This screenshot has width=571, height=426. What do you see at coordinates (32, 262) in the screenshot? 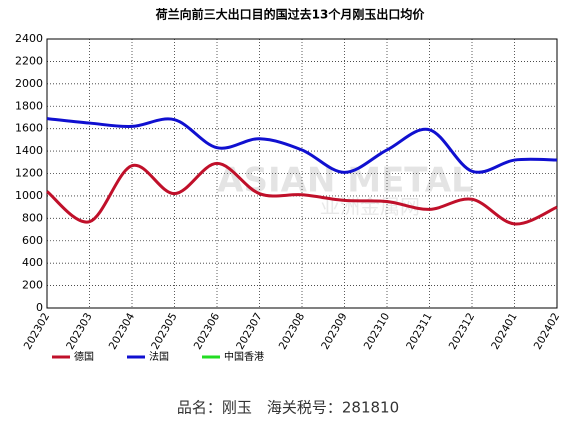
I see `y-tick-label: 400` at bounding box center [32, 262].